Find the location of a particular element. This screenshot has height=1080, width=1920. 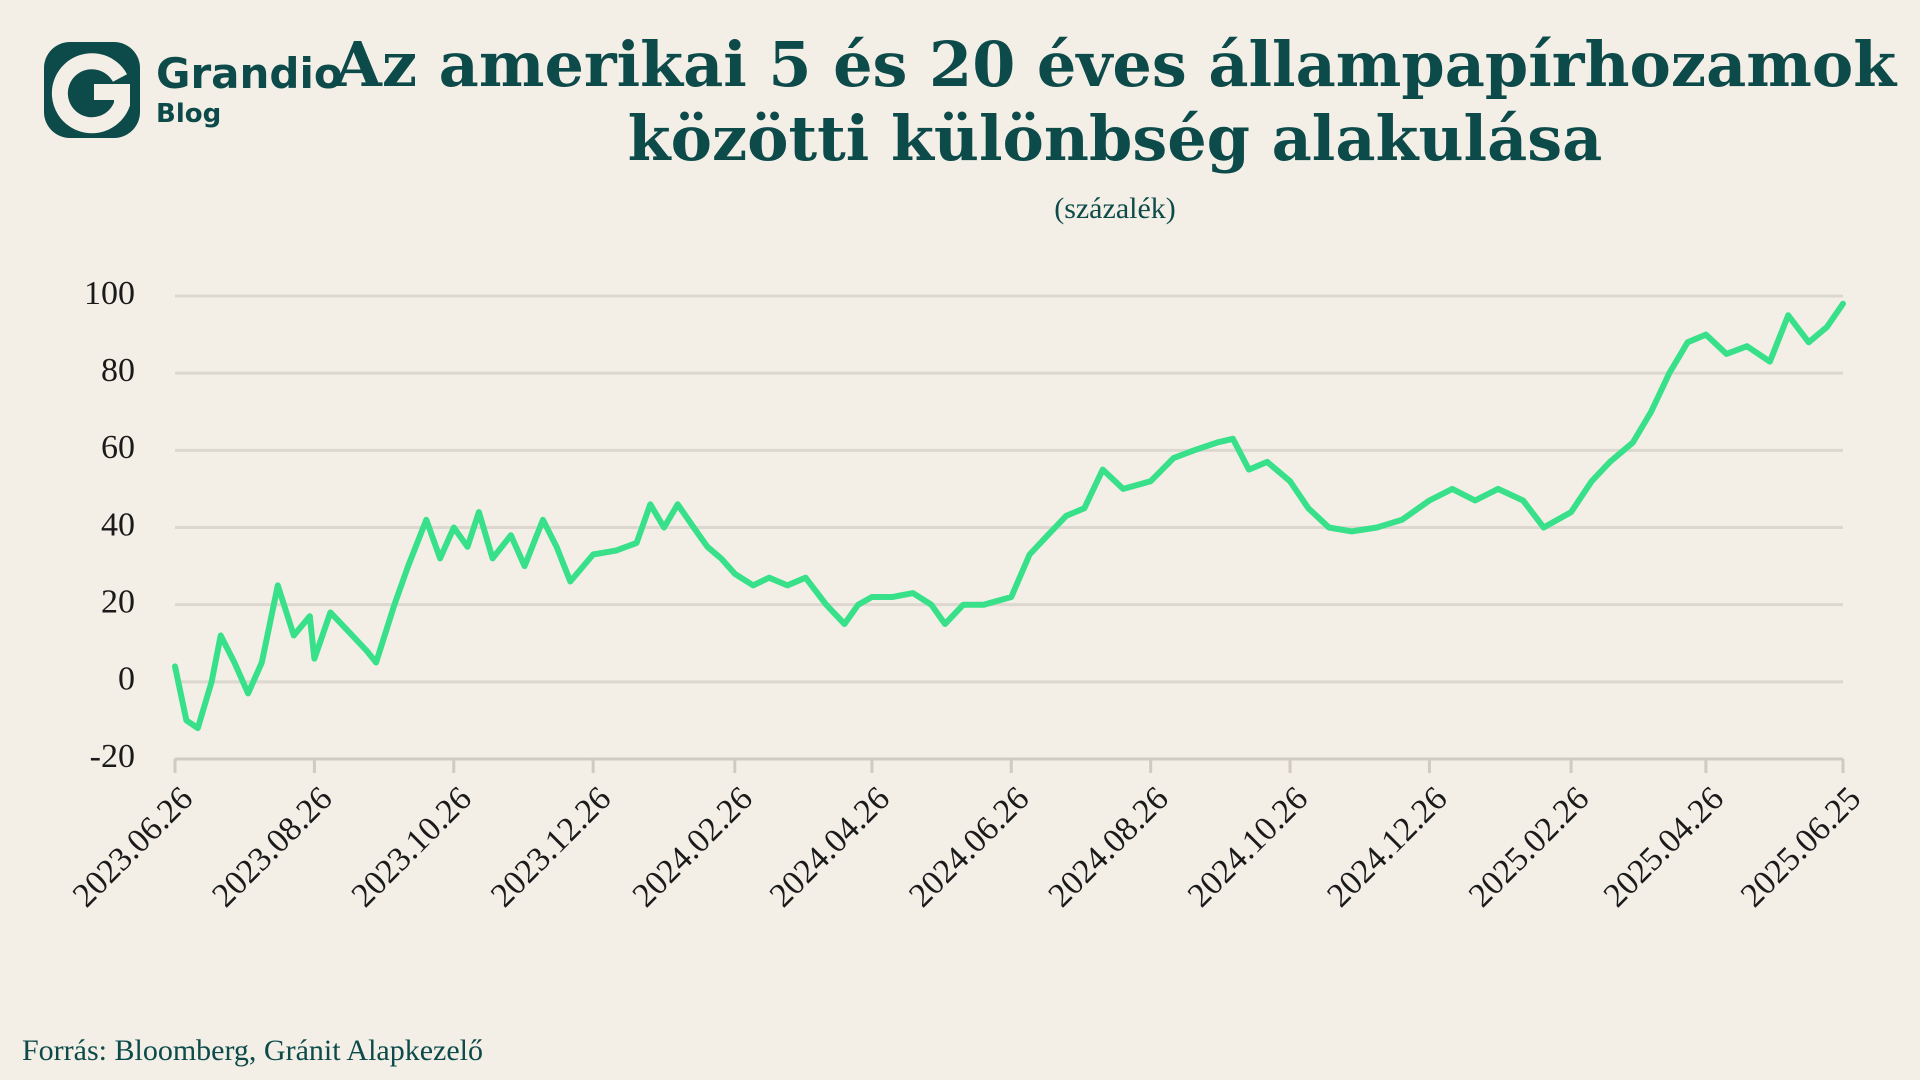

brand-sub: Blog is located at coordinates (188, 114).